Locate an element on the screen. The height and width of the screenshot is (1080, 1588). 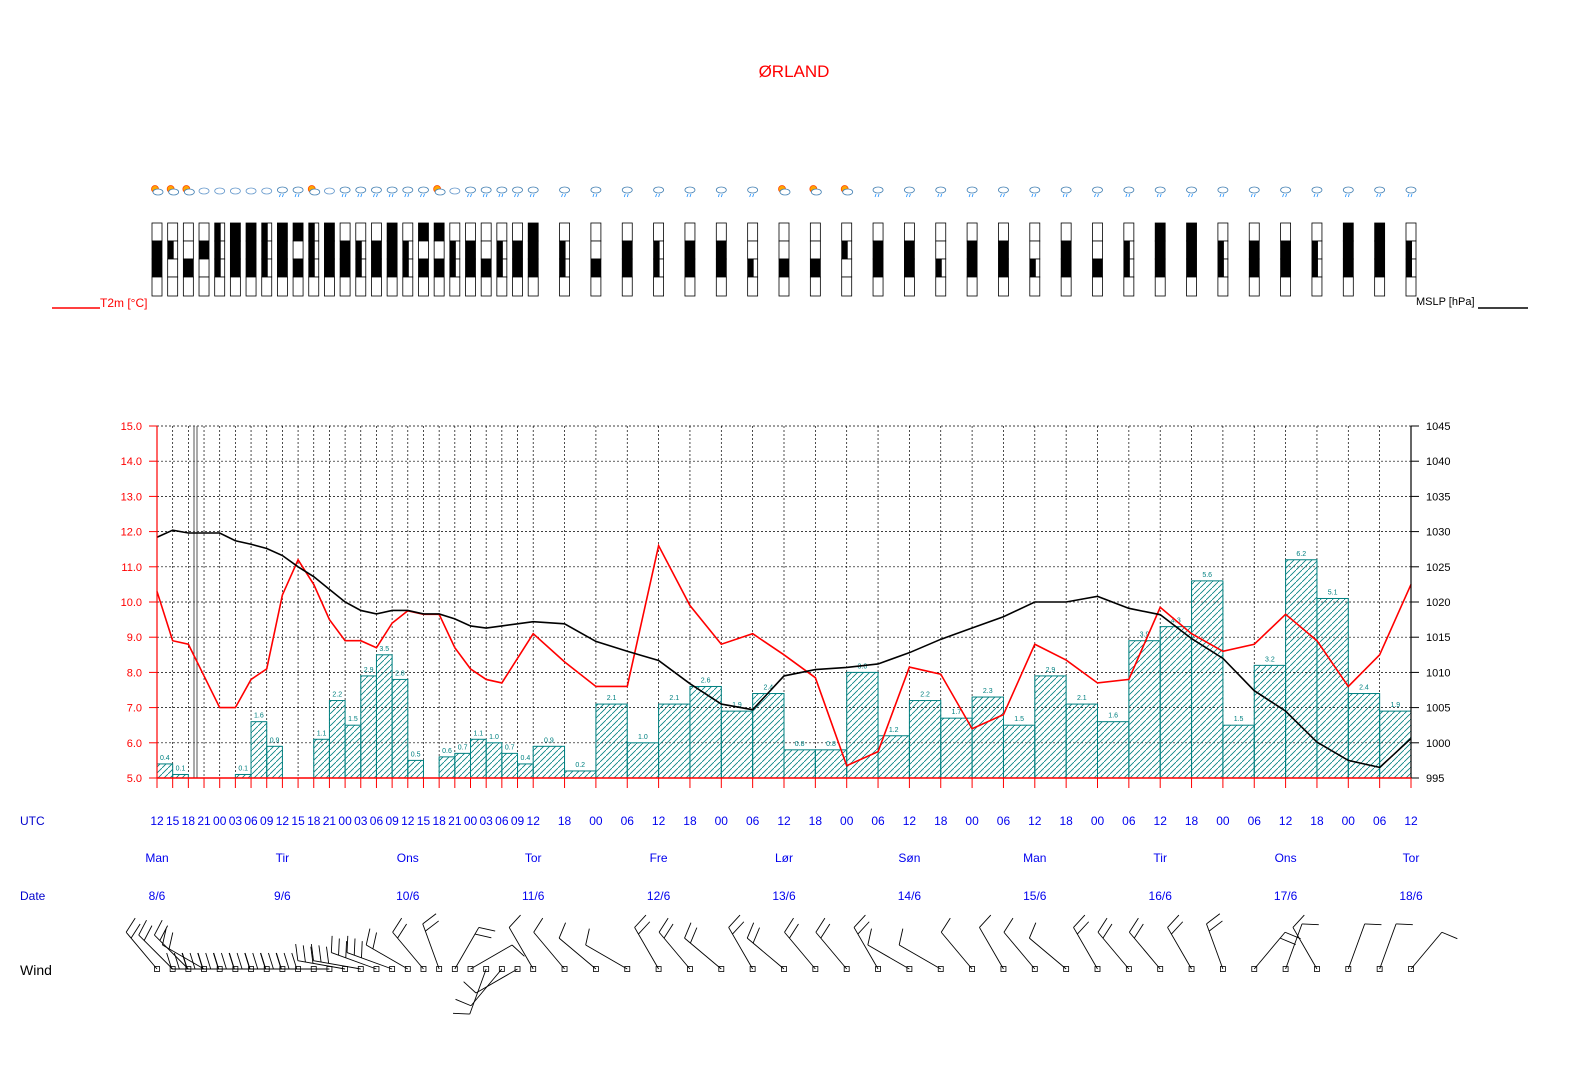
left-tick-label: 14.0 is located at coordinates (131, 462).